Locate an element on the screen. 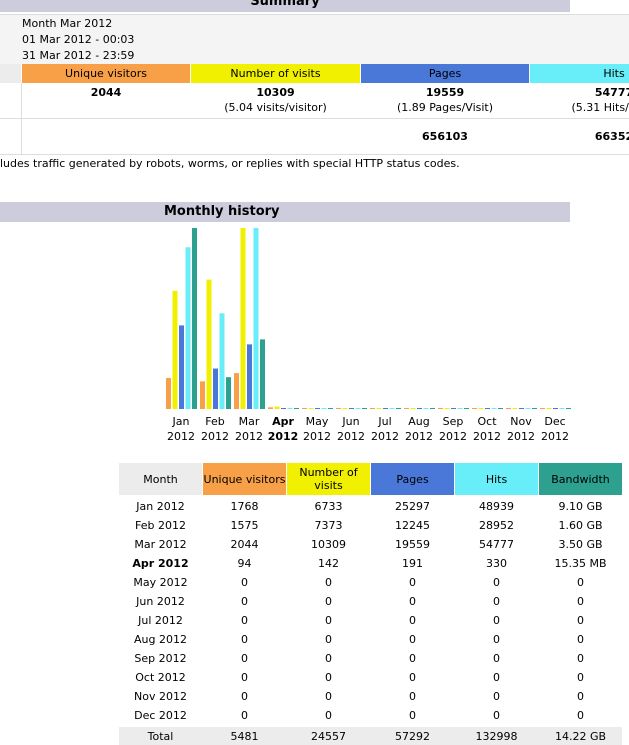 The width and height of the screenshot is (629, 745). table-header: Bandwidth is located at coordinates (580, 479).